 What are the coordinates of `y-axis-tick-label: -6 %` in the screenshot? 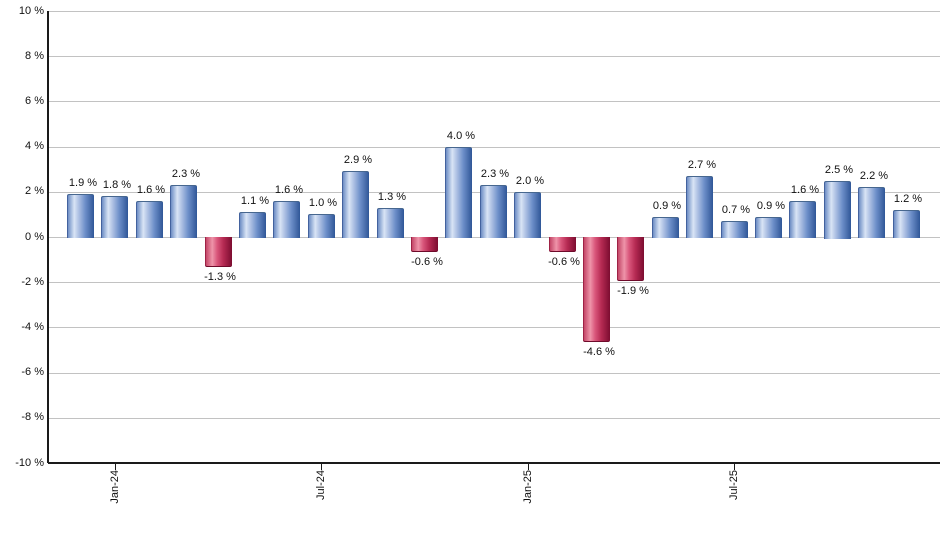 It's located at (32, 372).